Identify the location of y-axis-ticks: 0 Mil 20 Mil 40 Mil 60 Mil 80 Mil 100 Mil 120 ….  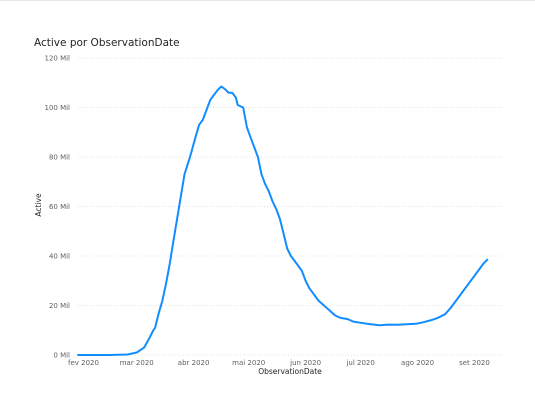
(57, 207).